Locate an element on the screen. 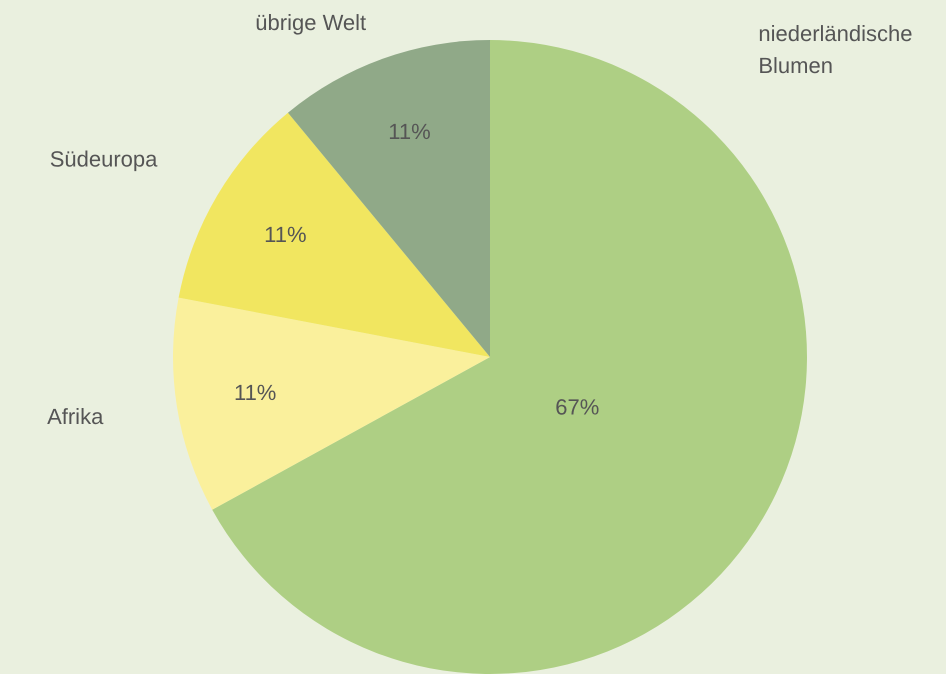 This screenshot has width=946, height=674. slice-label: Afrika is located at coordinates (75, 417).